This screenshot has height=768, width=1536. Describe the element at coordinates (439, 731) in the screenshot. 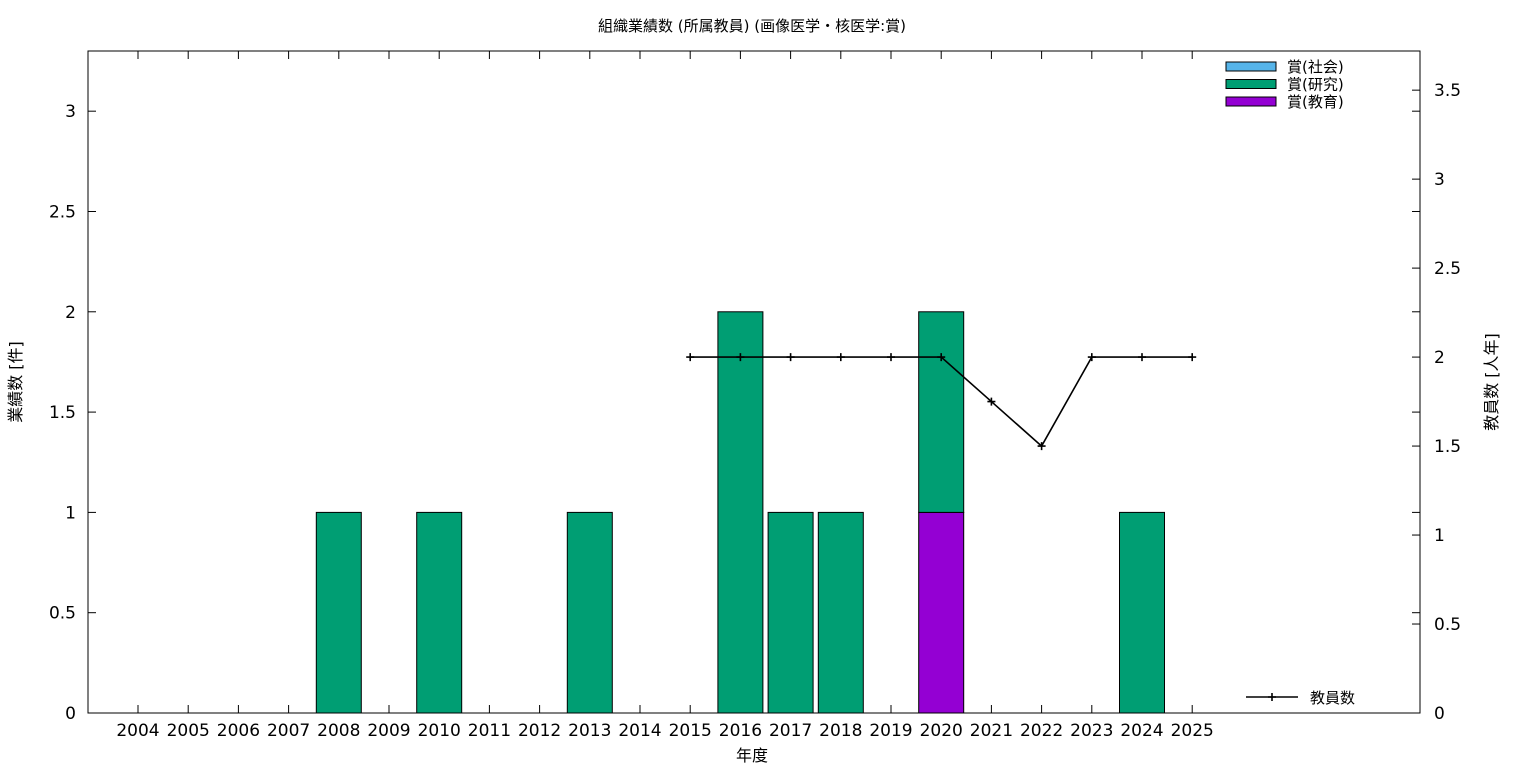

I see `x-tick-label: 2010` at that location.